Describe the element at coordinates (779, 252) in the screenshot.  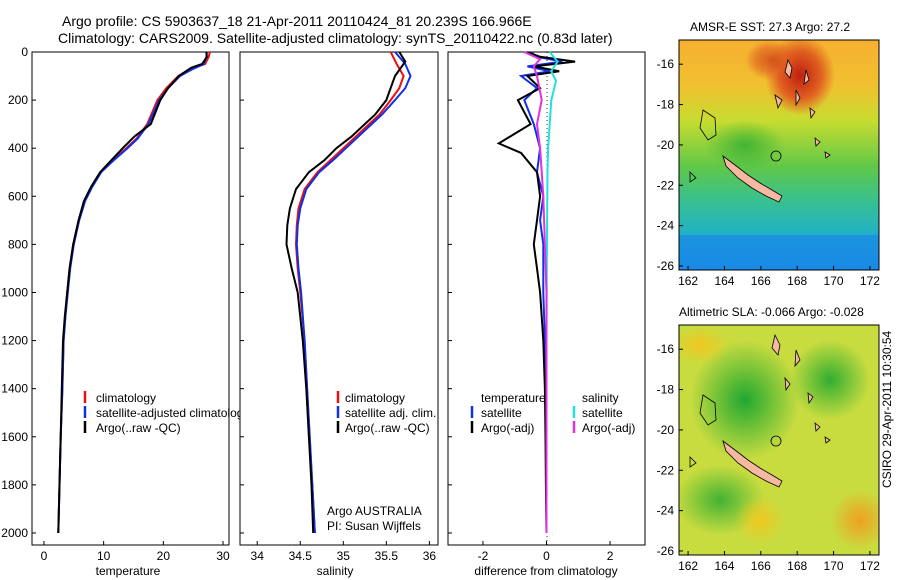
I see `sst-cold-band` at that location.